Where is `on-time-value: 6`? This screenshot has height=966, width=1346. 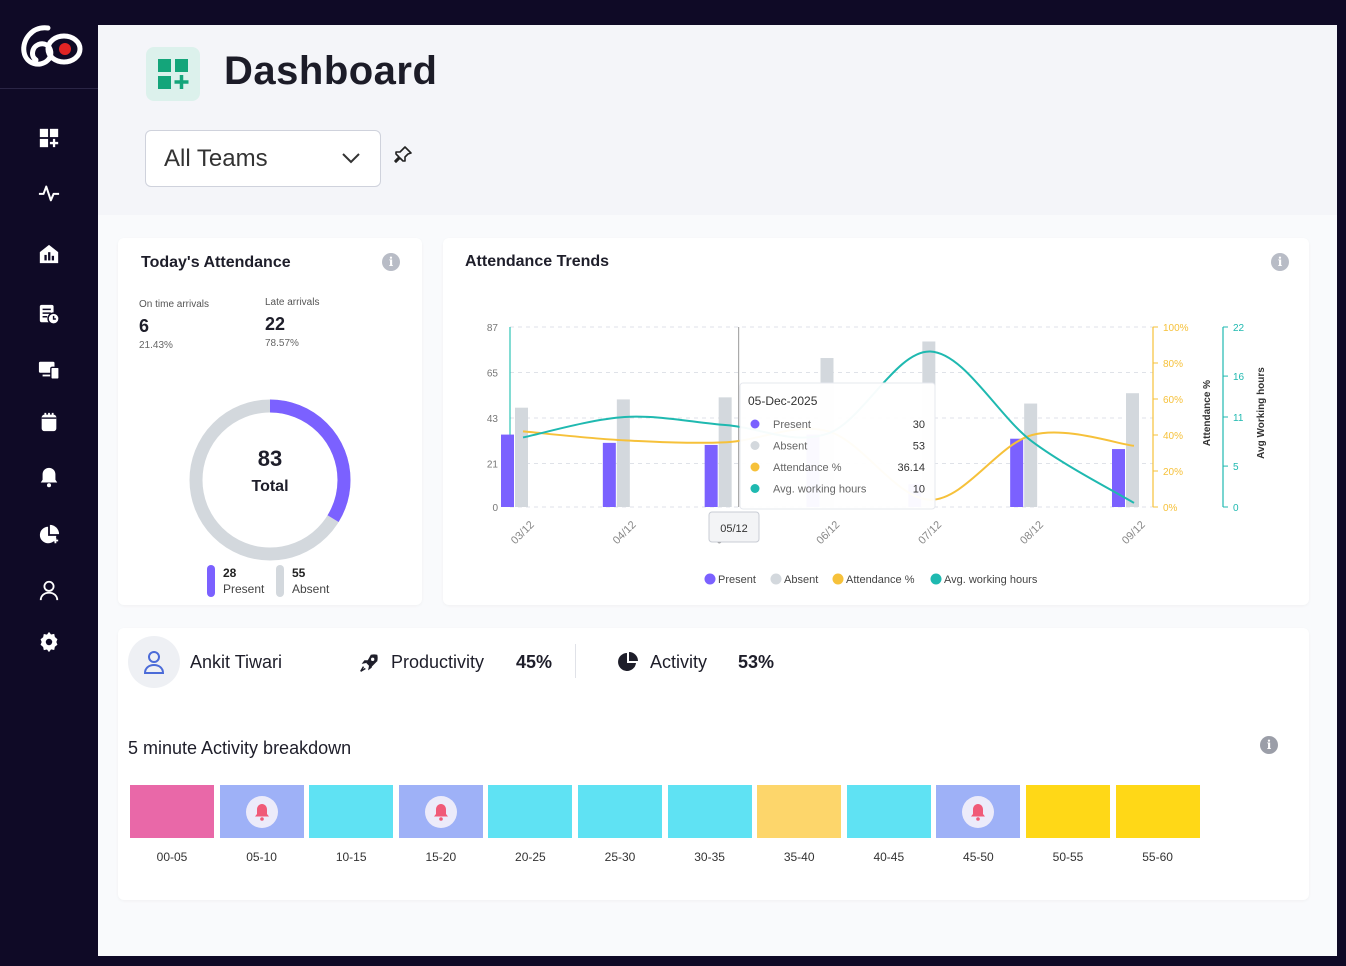 on-time-value: 6 is located at coordinates (144, 326).